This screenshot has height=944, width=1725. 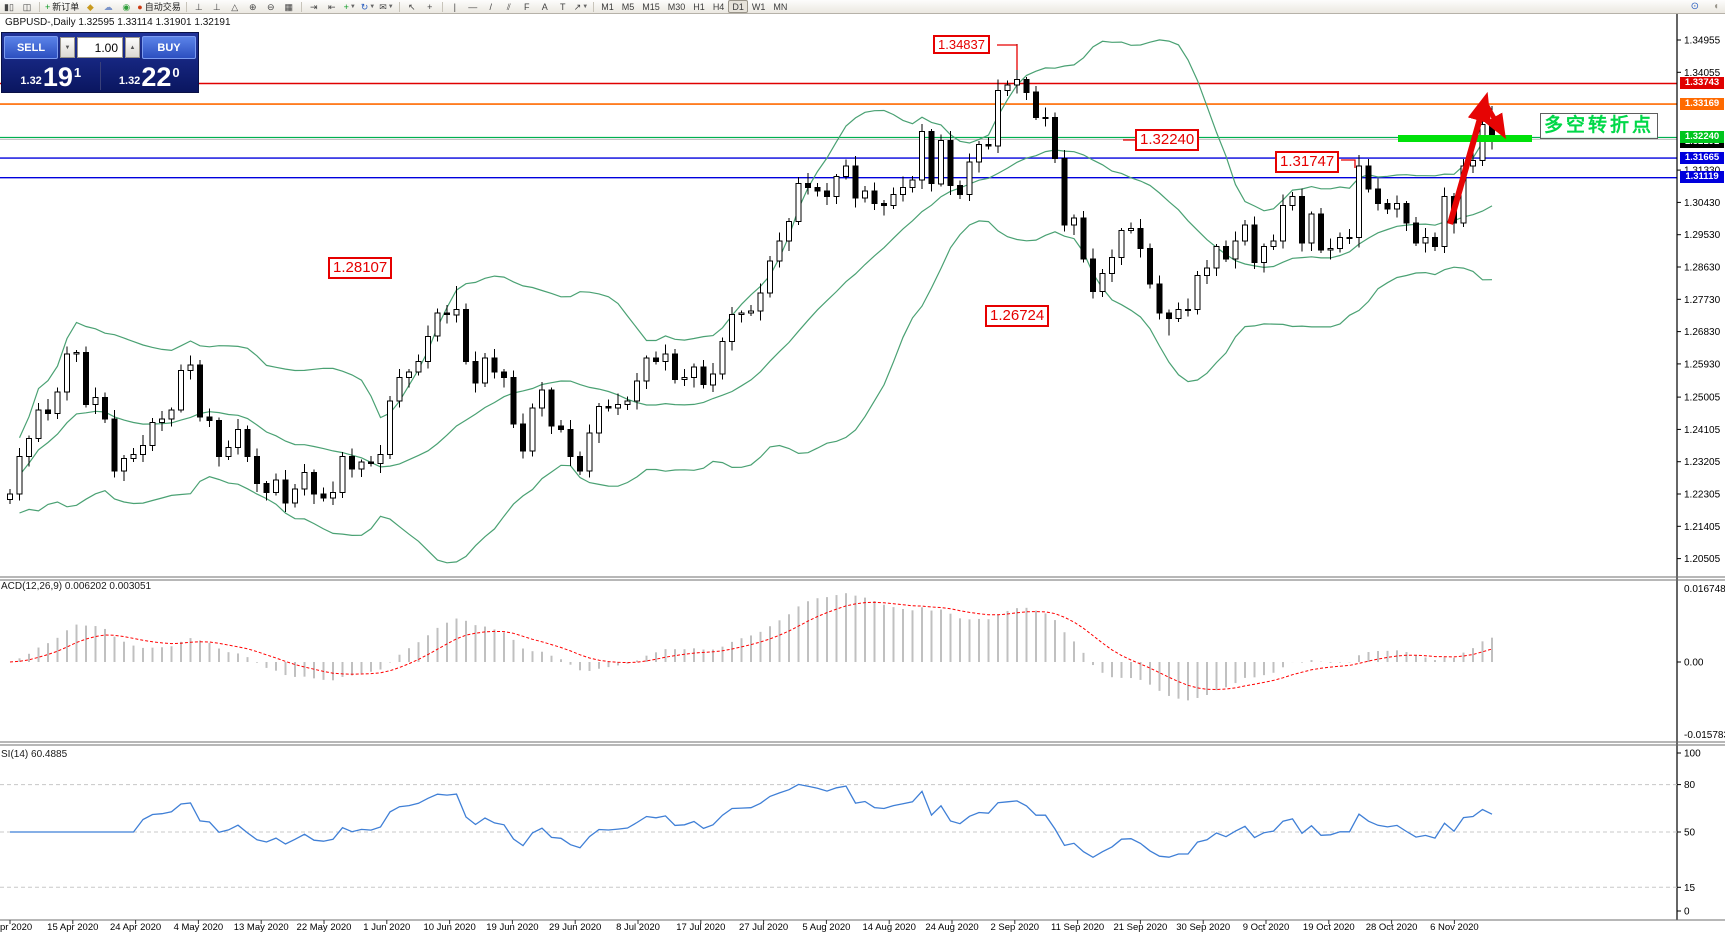 I want to click on signal-button: ◉, so click(x=126, y=7).